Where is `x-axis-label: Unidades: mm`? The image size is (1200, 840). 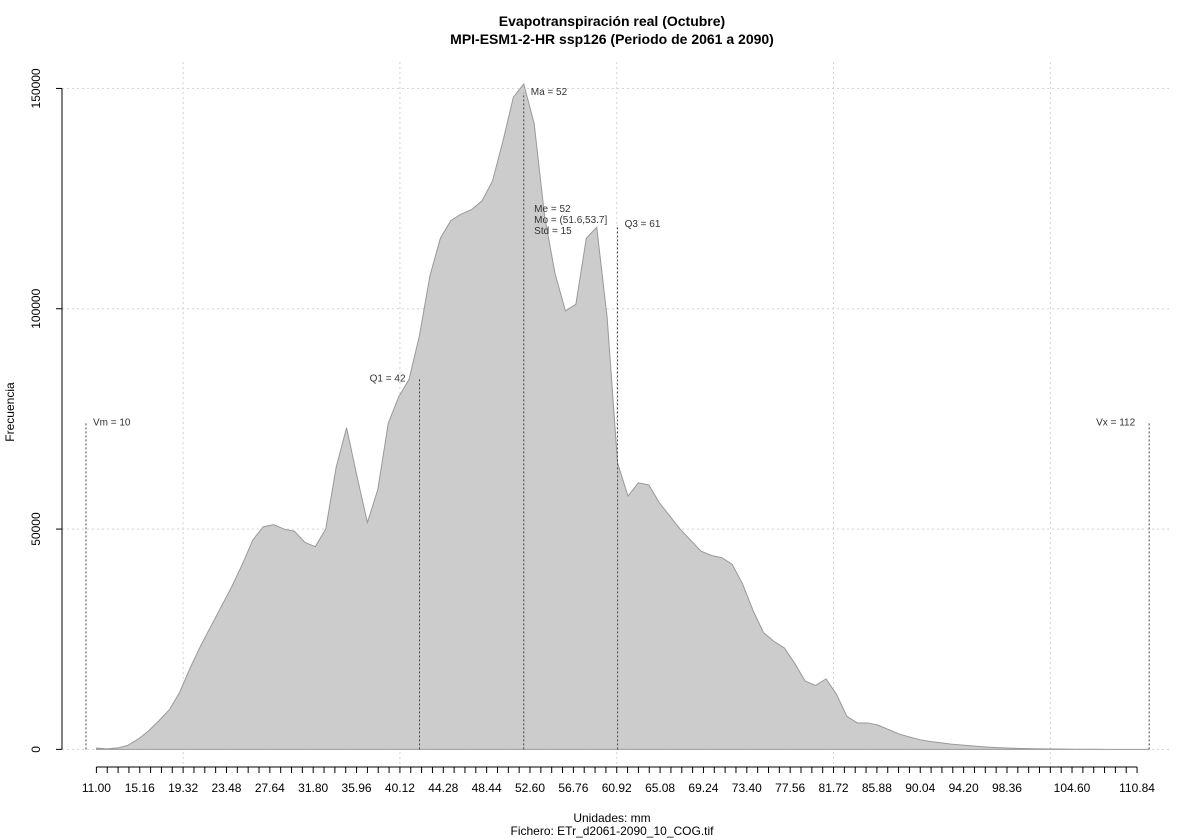
x-axis-label: Unidades: mm is located at coordinates (611, 818).